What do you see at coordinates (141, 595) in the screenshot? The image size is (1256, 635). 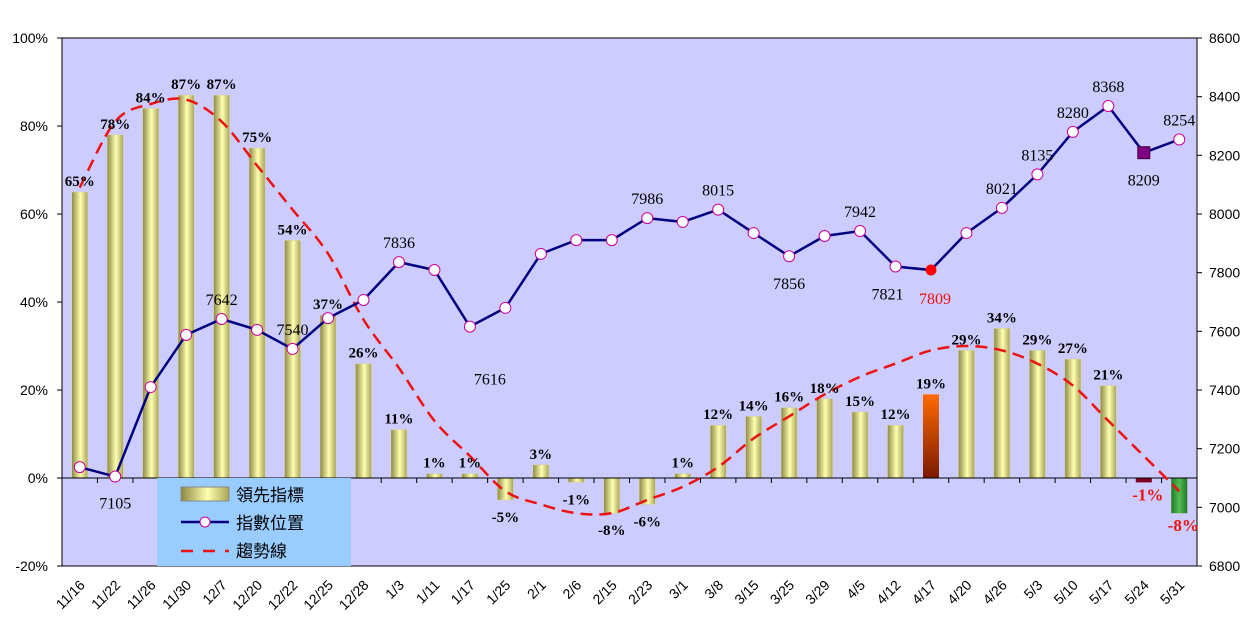 I see `x-axis-tick-label: 11/26` at bounding box center [141, 595].